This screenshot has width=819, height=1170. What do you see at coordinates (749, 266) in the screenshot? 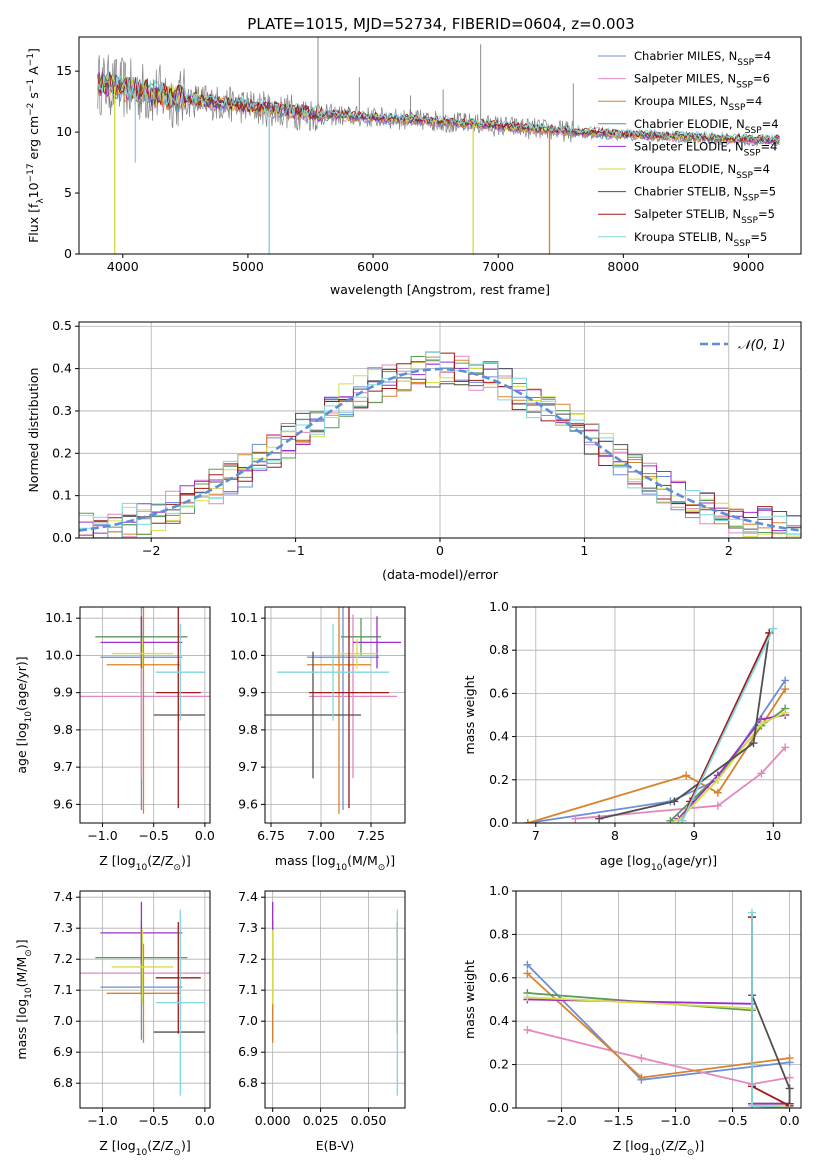
I see `x-tick-label: 9000` at bounding box center [749, 266].